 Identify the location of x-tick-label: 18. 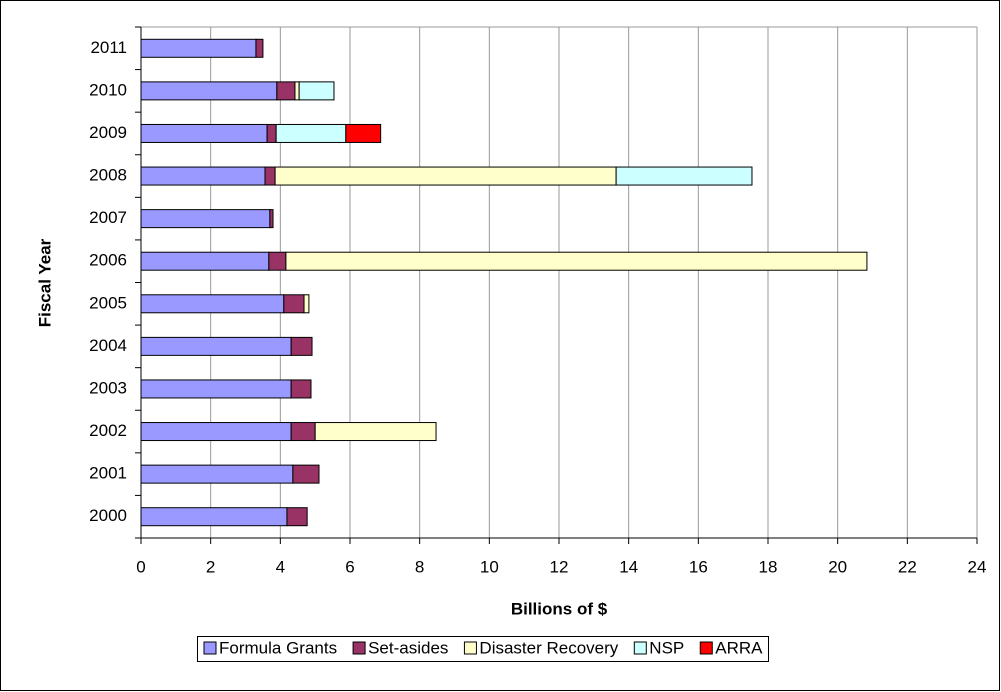
(768, 566).